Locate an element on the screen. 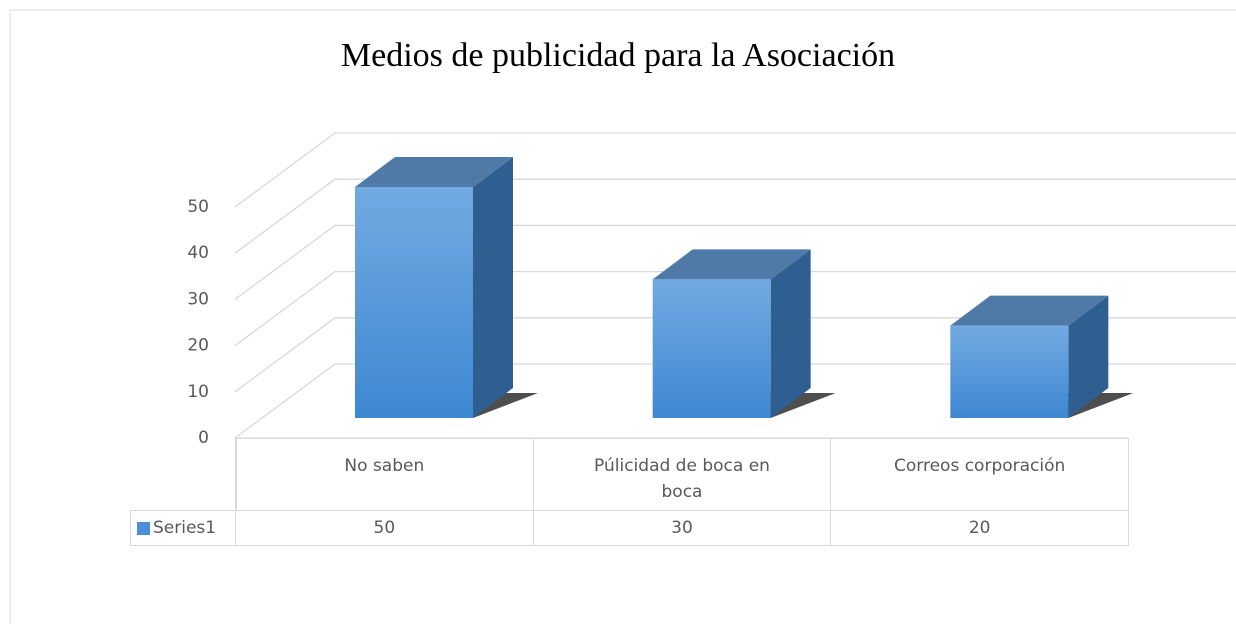 The image size is (1236, 624). y-tick-label: 50 is located at coordinates (198, 207).